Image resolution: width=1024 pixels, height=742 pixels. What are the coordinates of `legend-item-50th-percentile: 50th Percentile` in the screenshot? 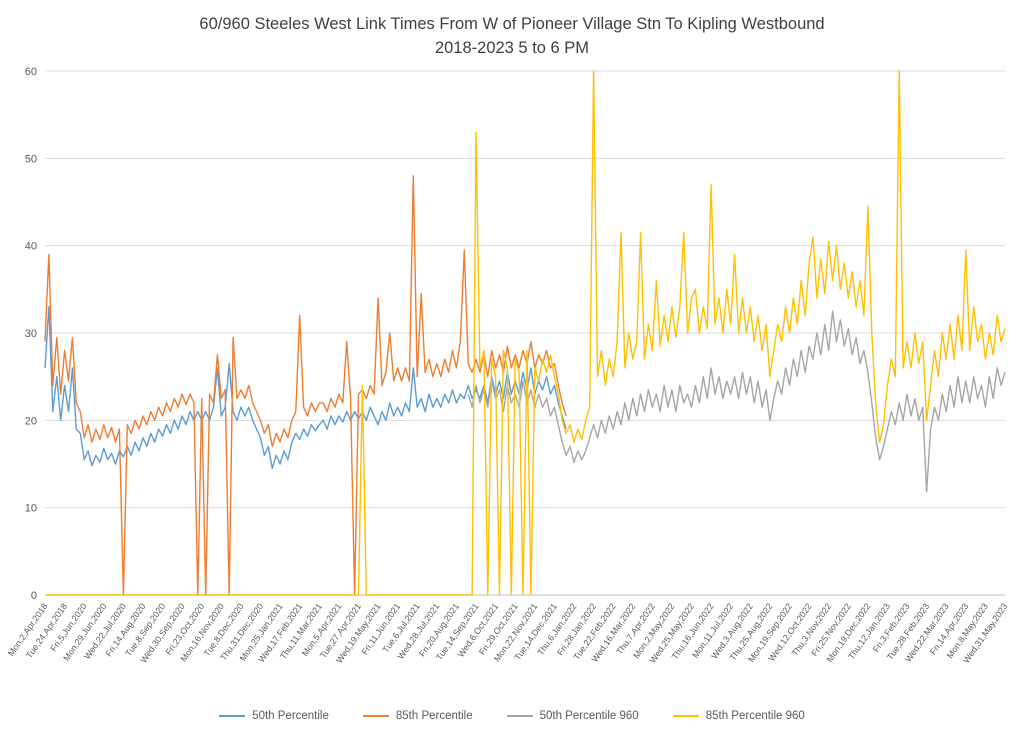 It's located at (274, 716).